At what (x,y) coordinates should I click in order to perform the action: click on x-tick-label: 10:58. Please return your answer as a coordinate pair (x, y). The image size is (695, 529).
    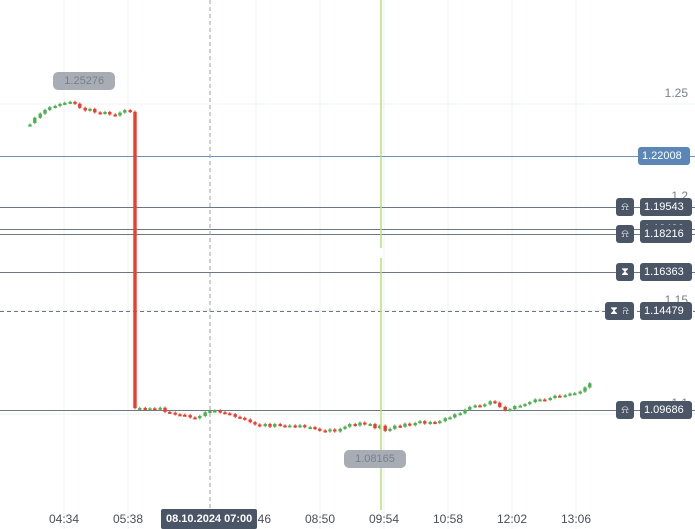
    Looking at the image, I should click on (448, 519).